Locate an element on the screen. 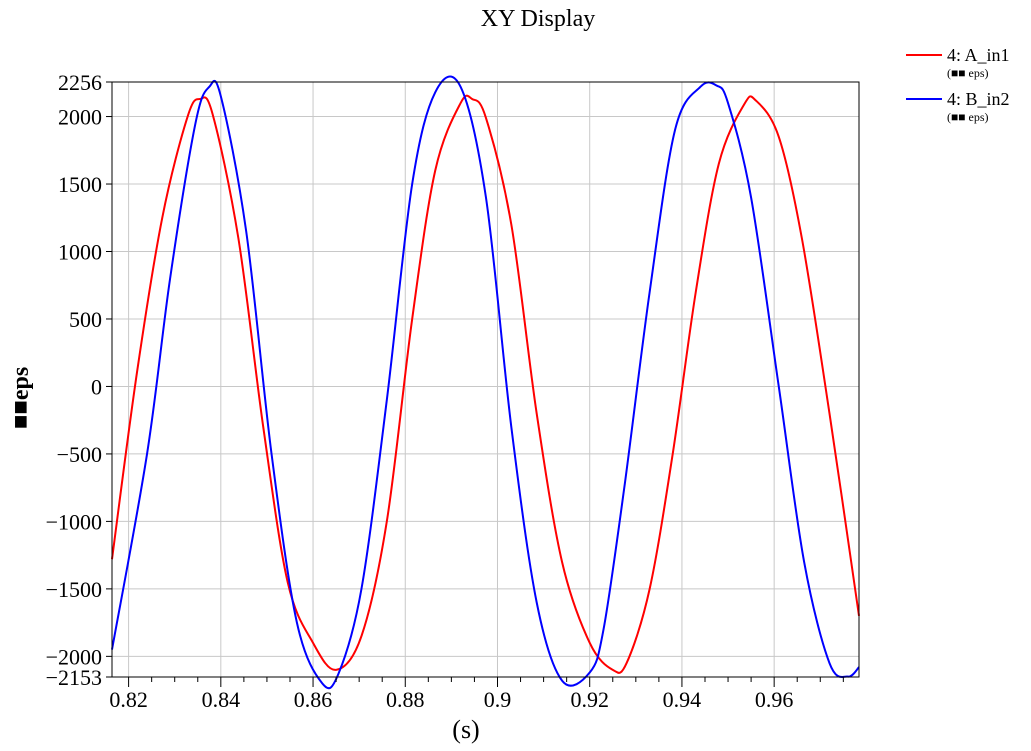 Image resolution: width=1031 pixels, height=751 pixels. x-axis-label: (s) is located at coordinates (465, 729).